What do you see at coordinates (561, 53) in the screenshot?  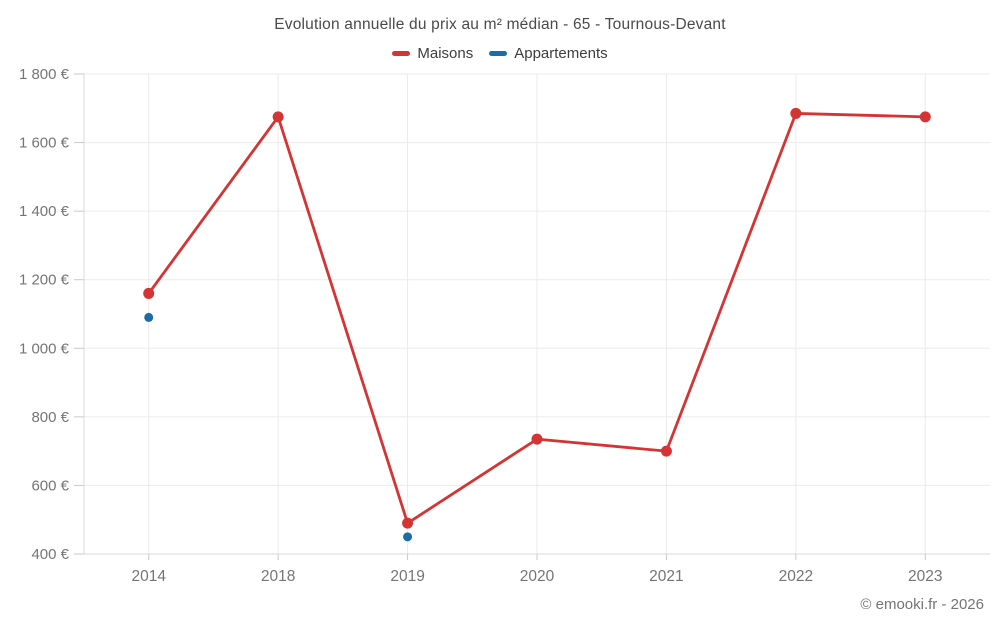 I see `legend-label-appartements: Appartements` at bounding box center [561, 53].